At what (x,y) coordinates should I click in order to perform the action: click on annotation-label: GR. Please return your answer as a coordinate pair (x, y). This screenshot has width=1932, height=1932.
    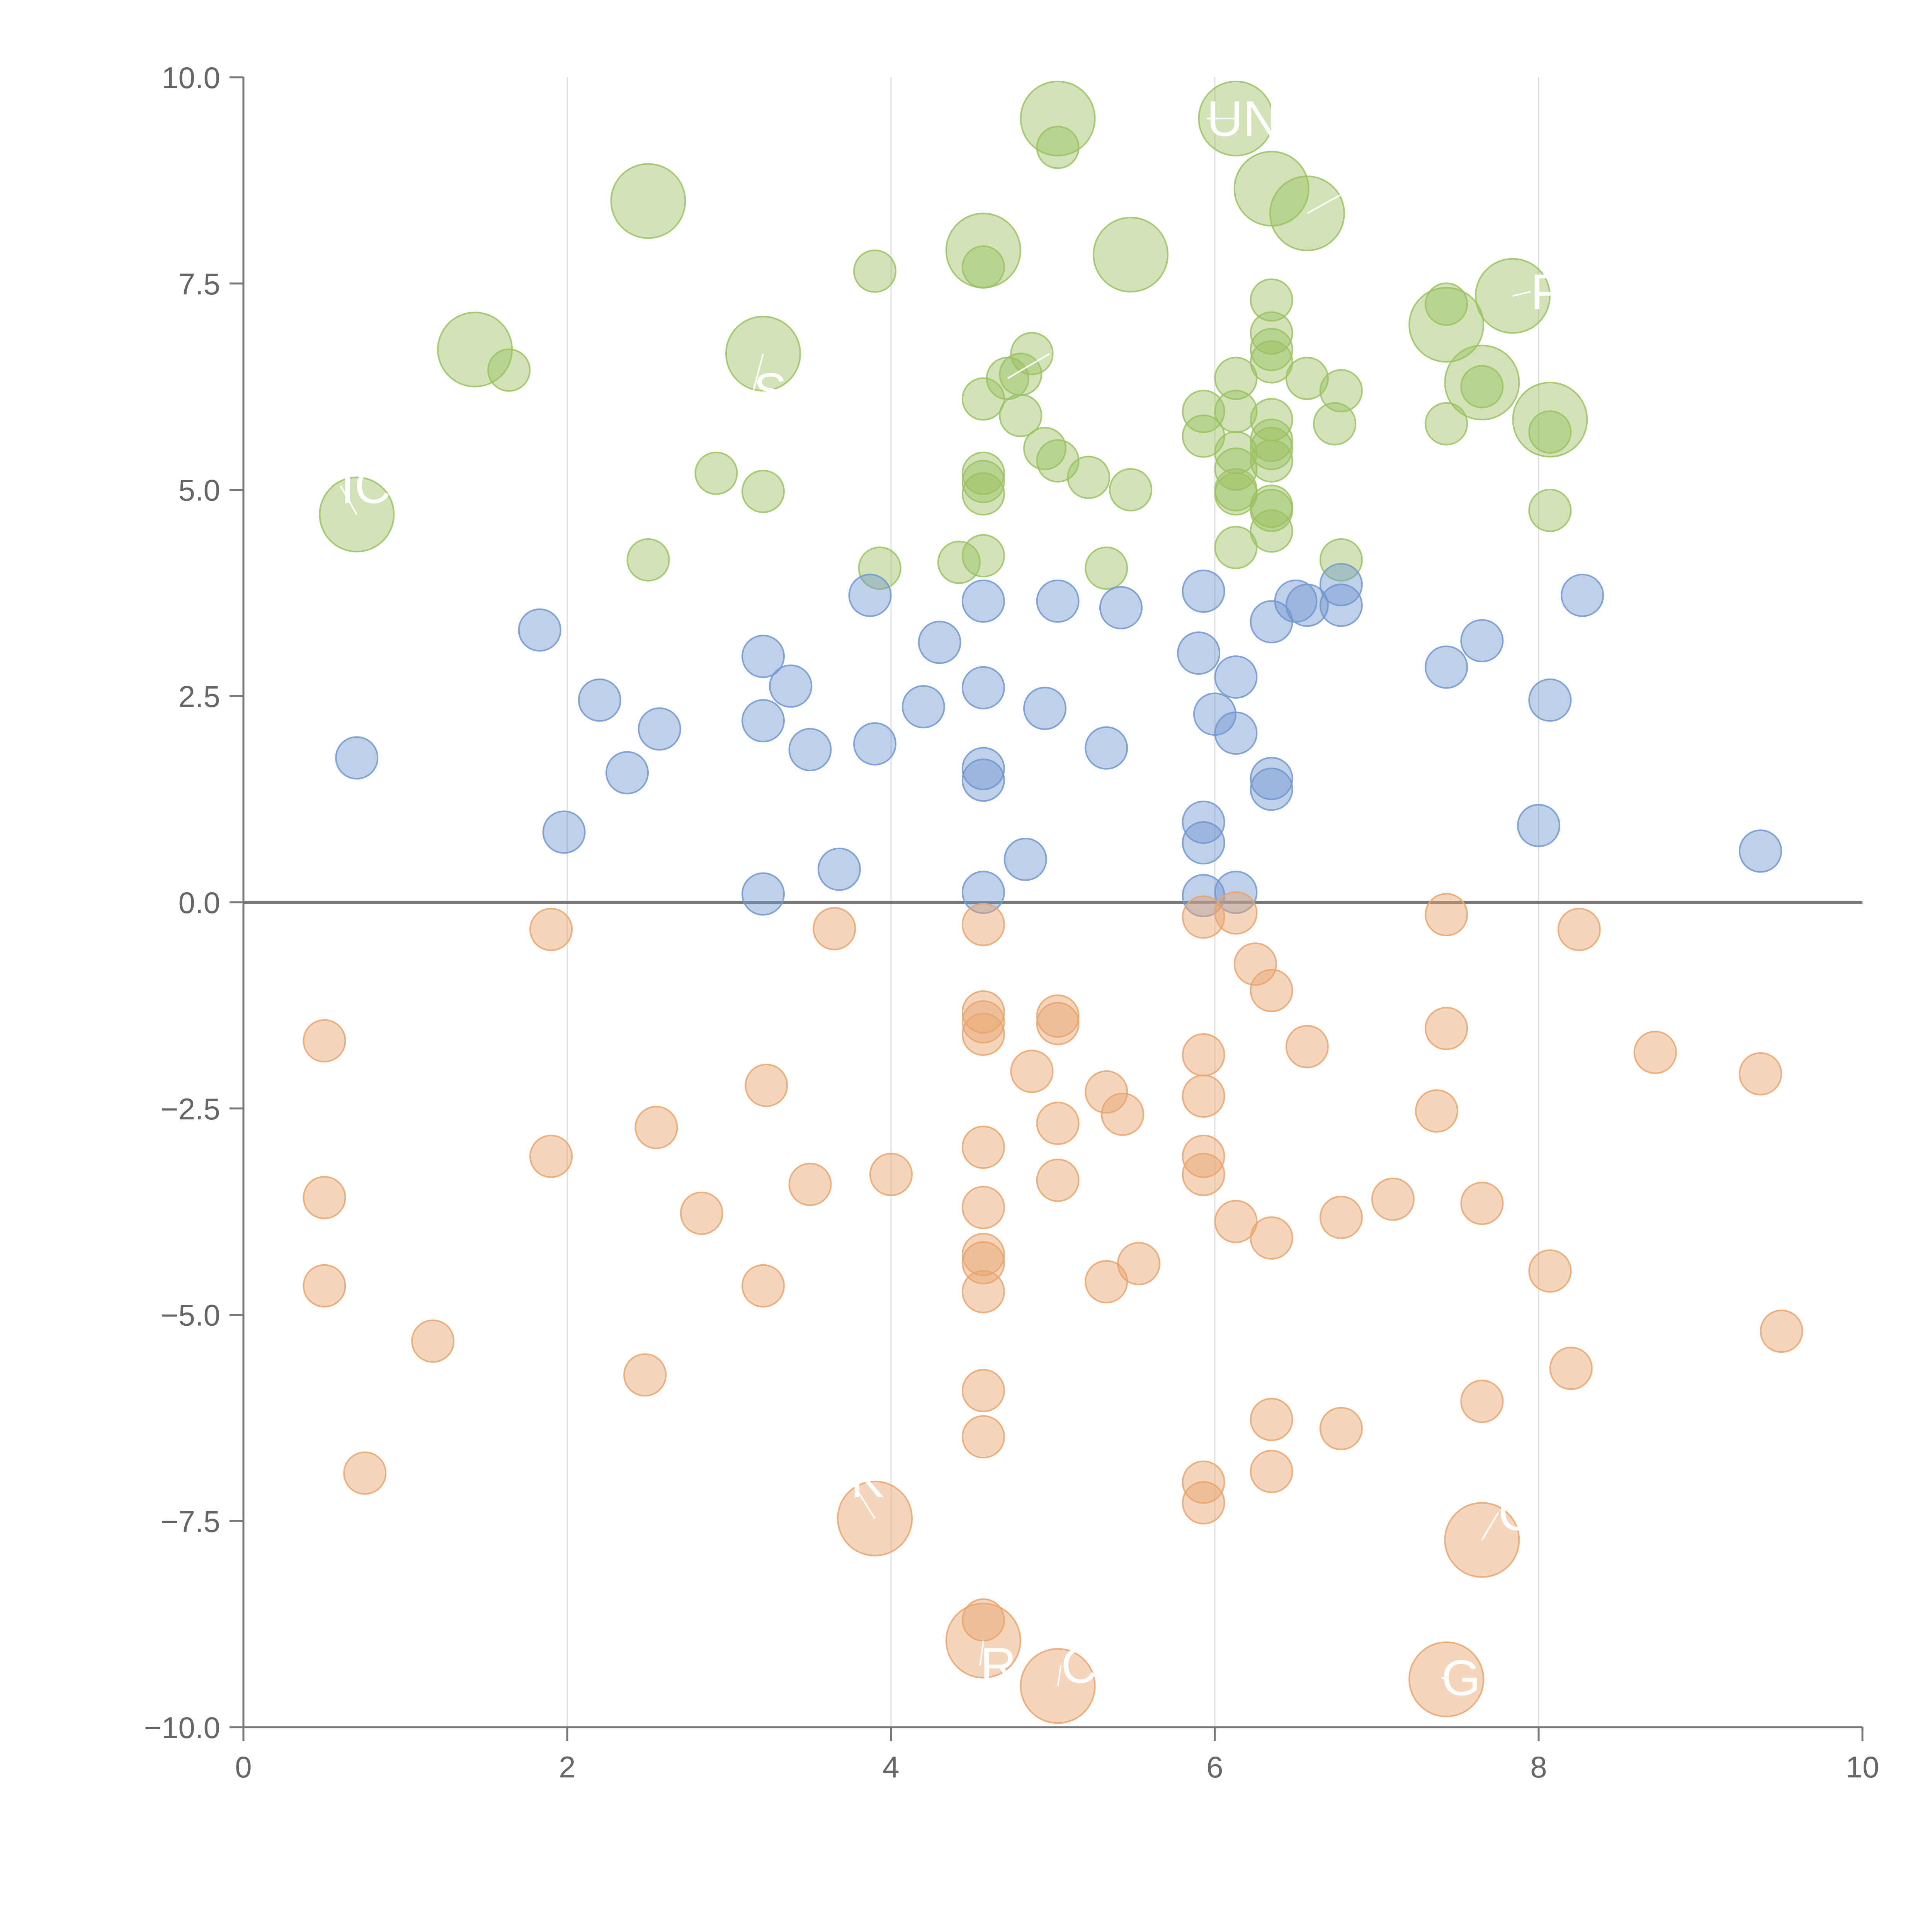
    Looking at the image, I should click on (1480, 1678).